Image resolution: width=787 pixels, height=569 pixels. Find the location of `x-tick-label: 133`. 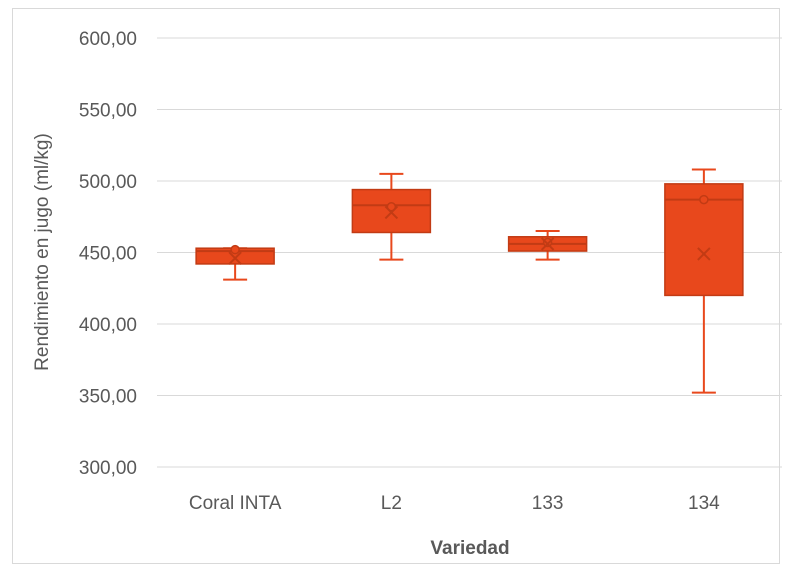

x-tick-label: 133 is located at coordinates (548, 503).